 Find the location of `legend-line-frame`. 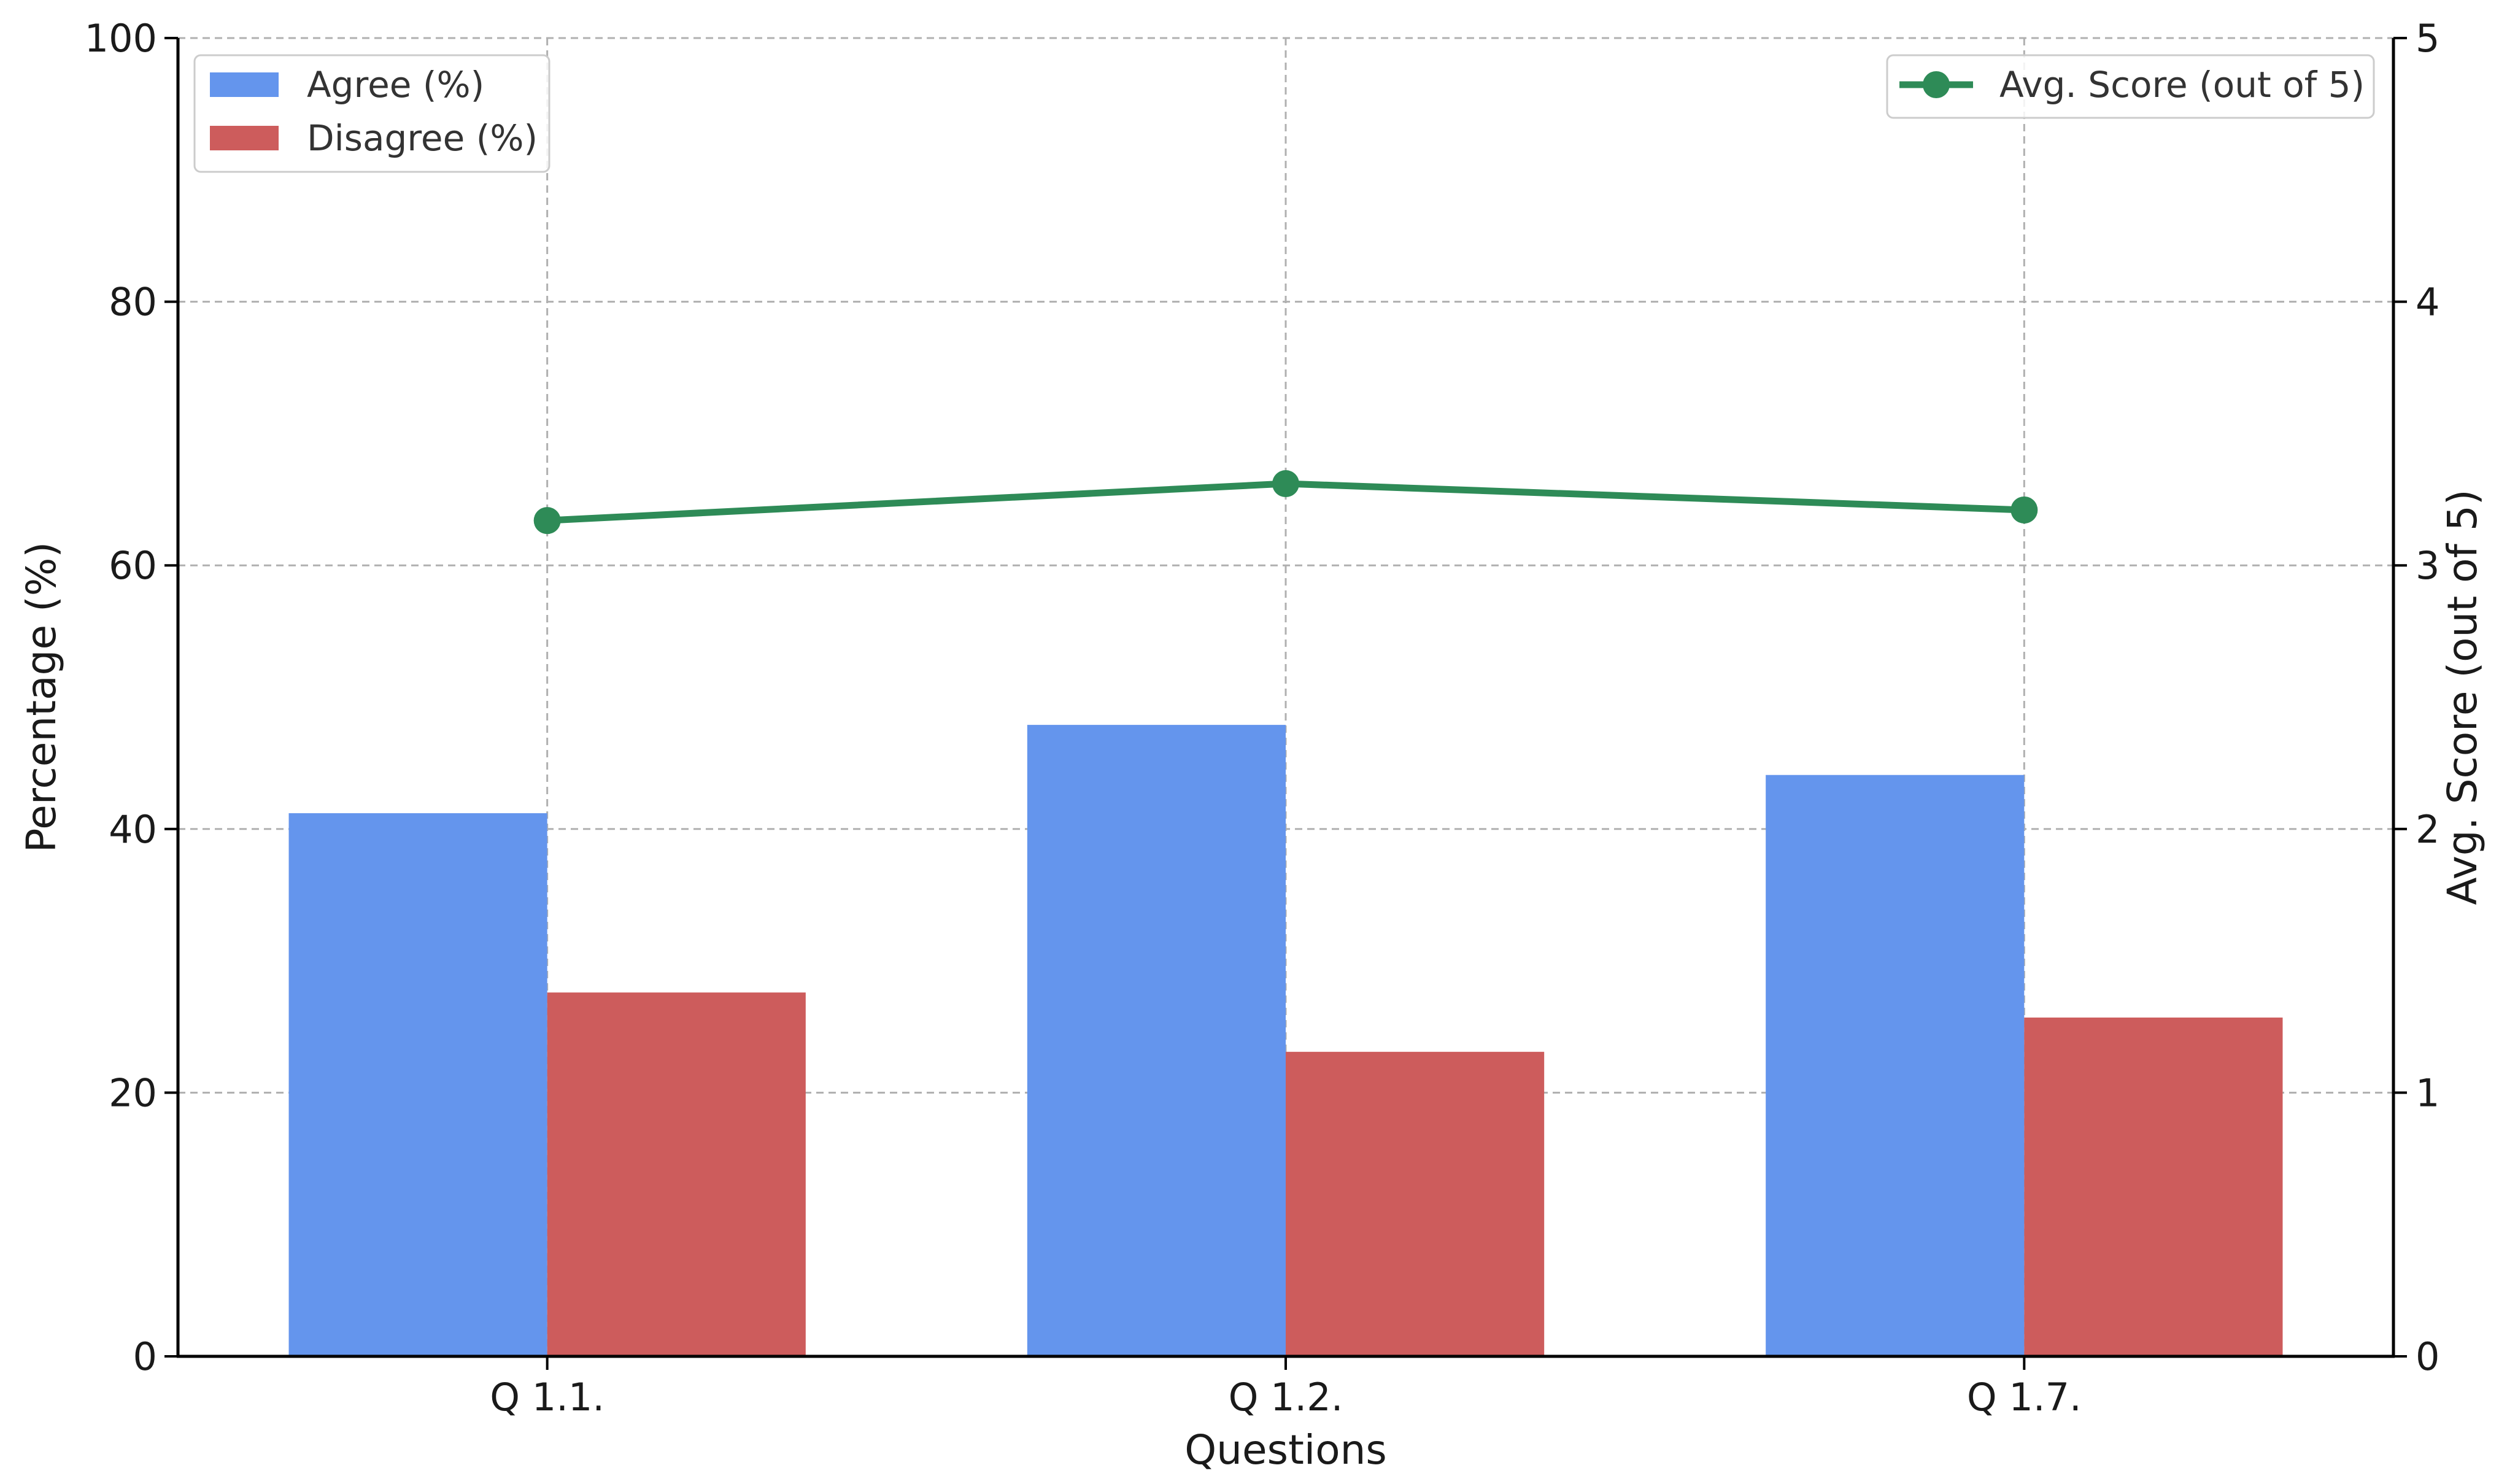

legend-line-frame is located at coordinates (2130, 87).